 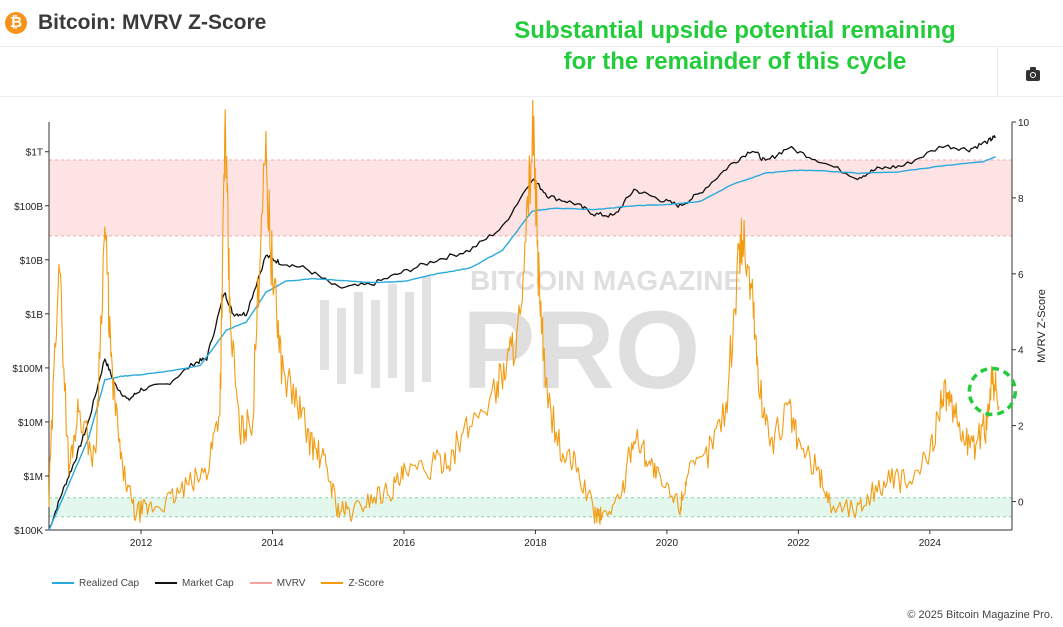 What do you see at coordinates (535, 543) in the screenshot?
I see `x-tick-label: 2018` at bounding box center [535, 543].